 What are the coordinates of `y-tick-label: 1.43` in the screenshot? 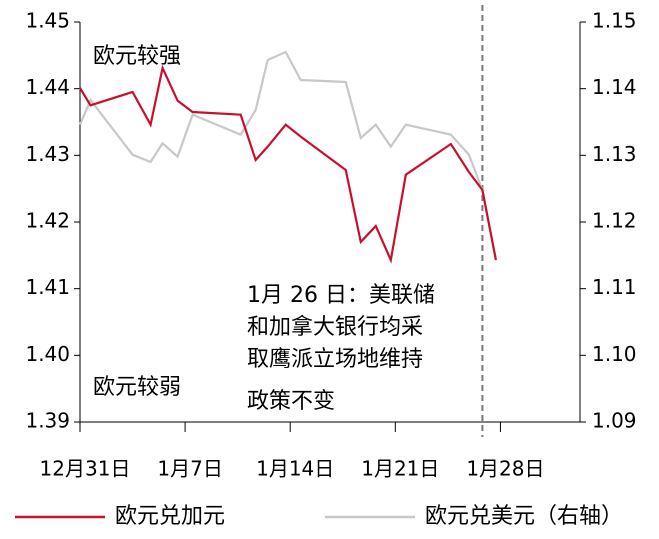 It's located at (47, 154).